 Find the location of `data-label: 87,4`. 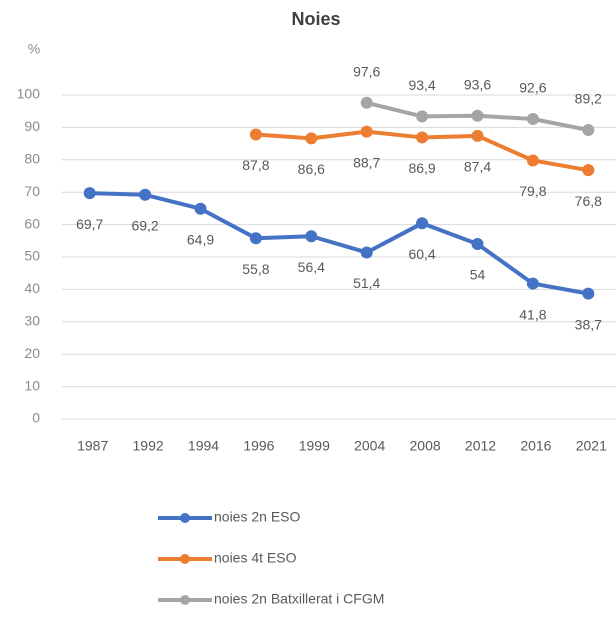

data-label: 87,4 is located at coordinates (477, 167).